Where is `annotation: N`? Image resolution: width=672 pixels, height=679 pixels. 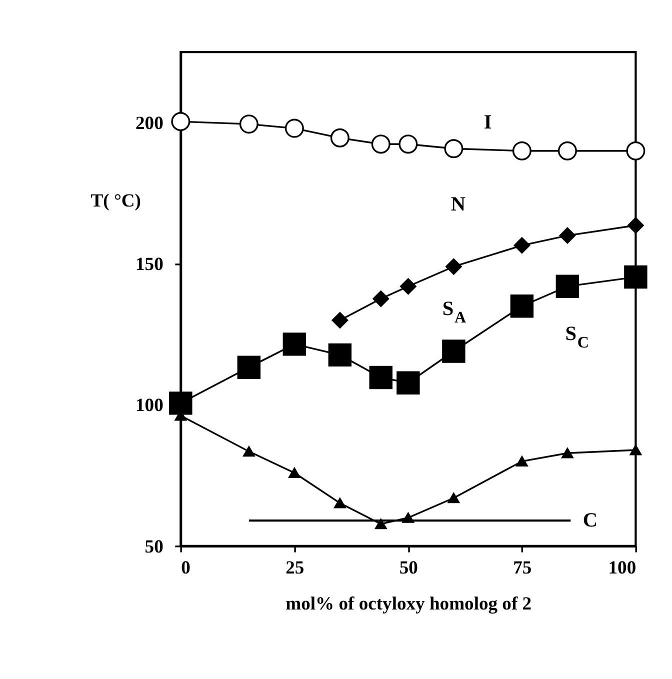
annotation: N is located at coordinates (458, 205).